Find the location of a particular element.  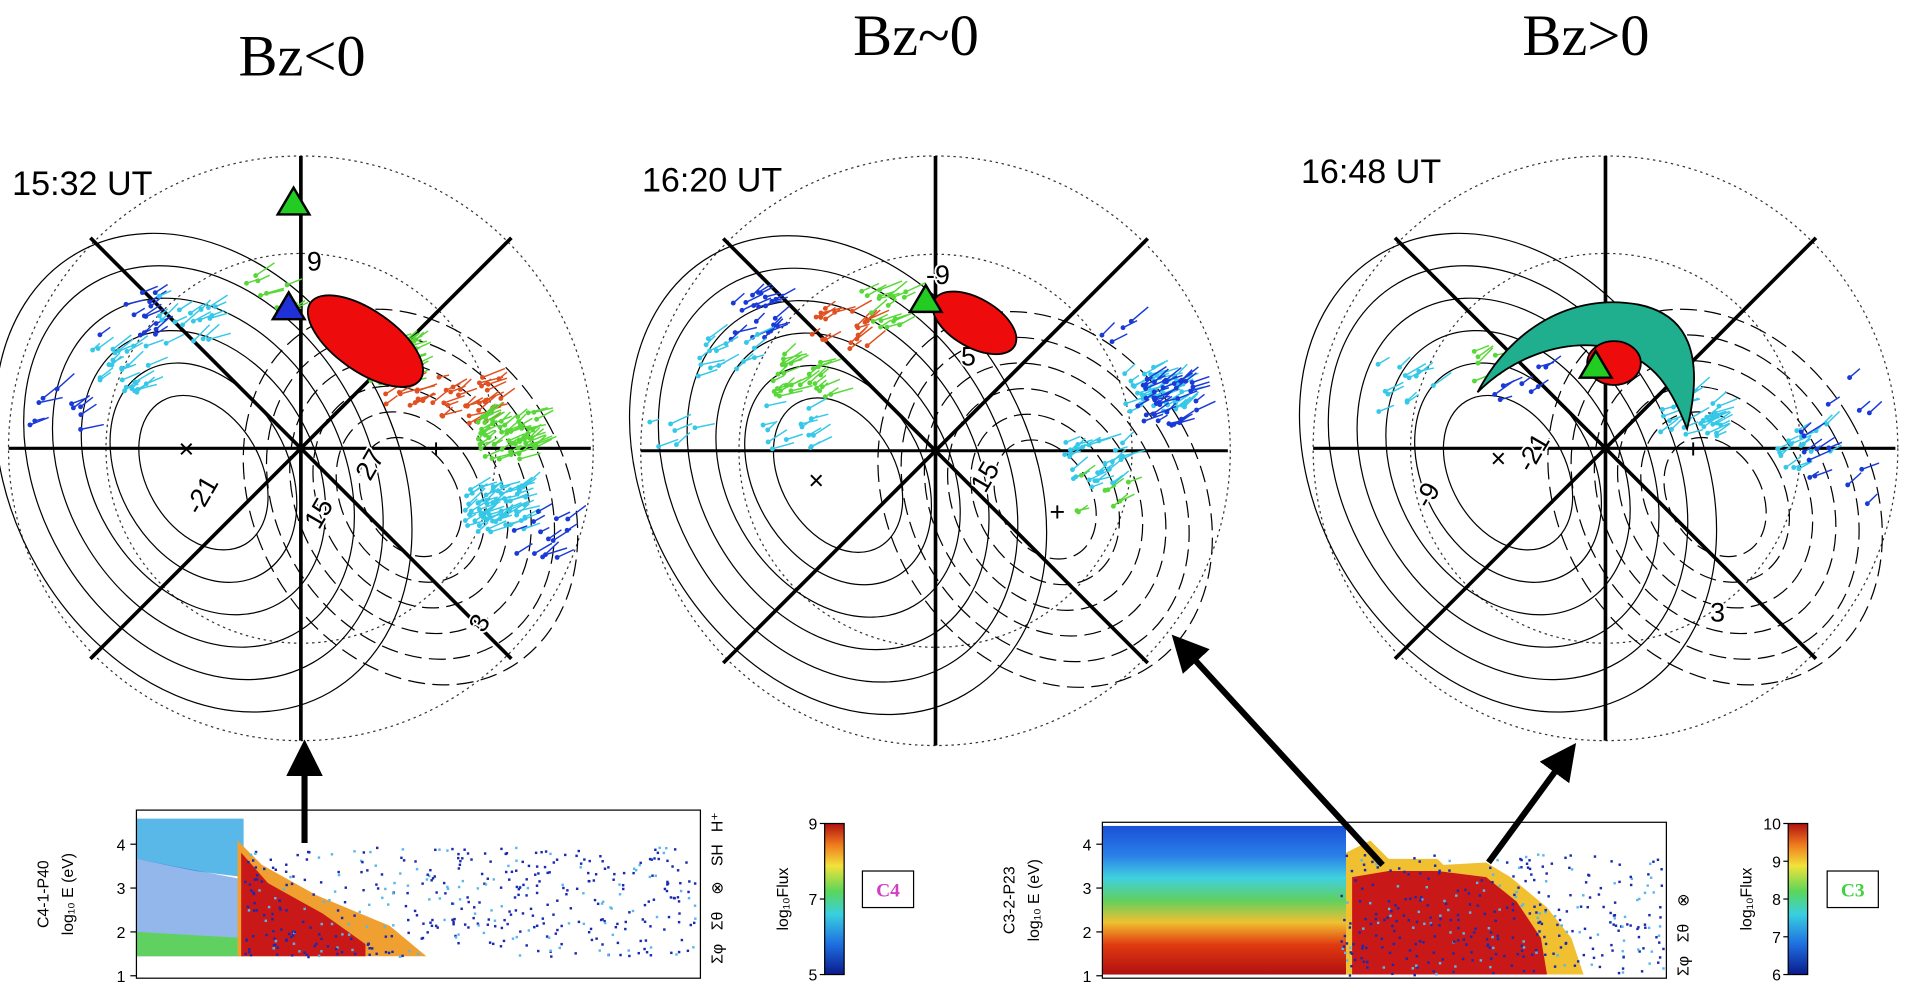

axis-line is located at coordinates (935, 451).